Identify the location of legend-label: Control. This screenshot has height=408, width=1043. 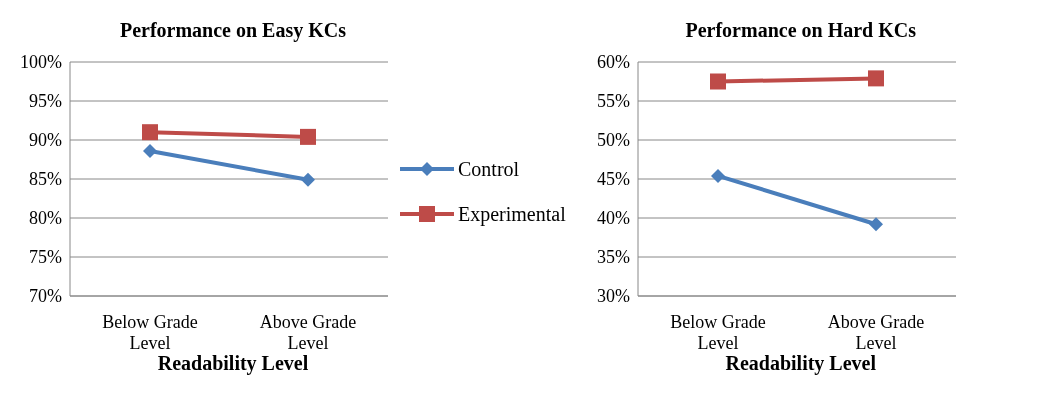
(489, 169).